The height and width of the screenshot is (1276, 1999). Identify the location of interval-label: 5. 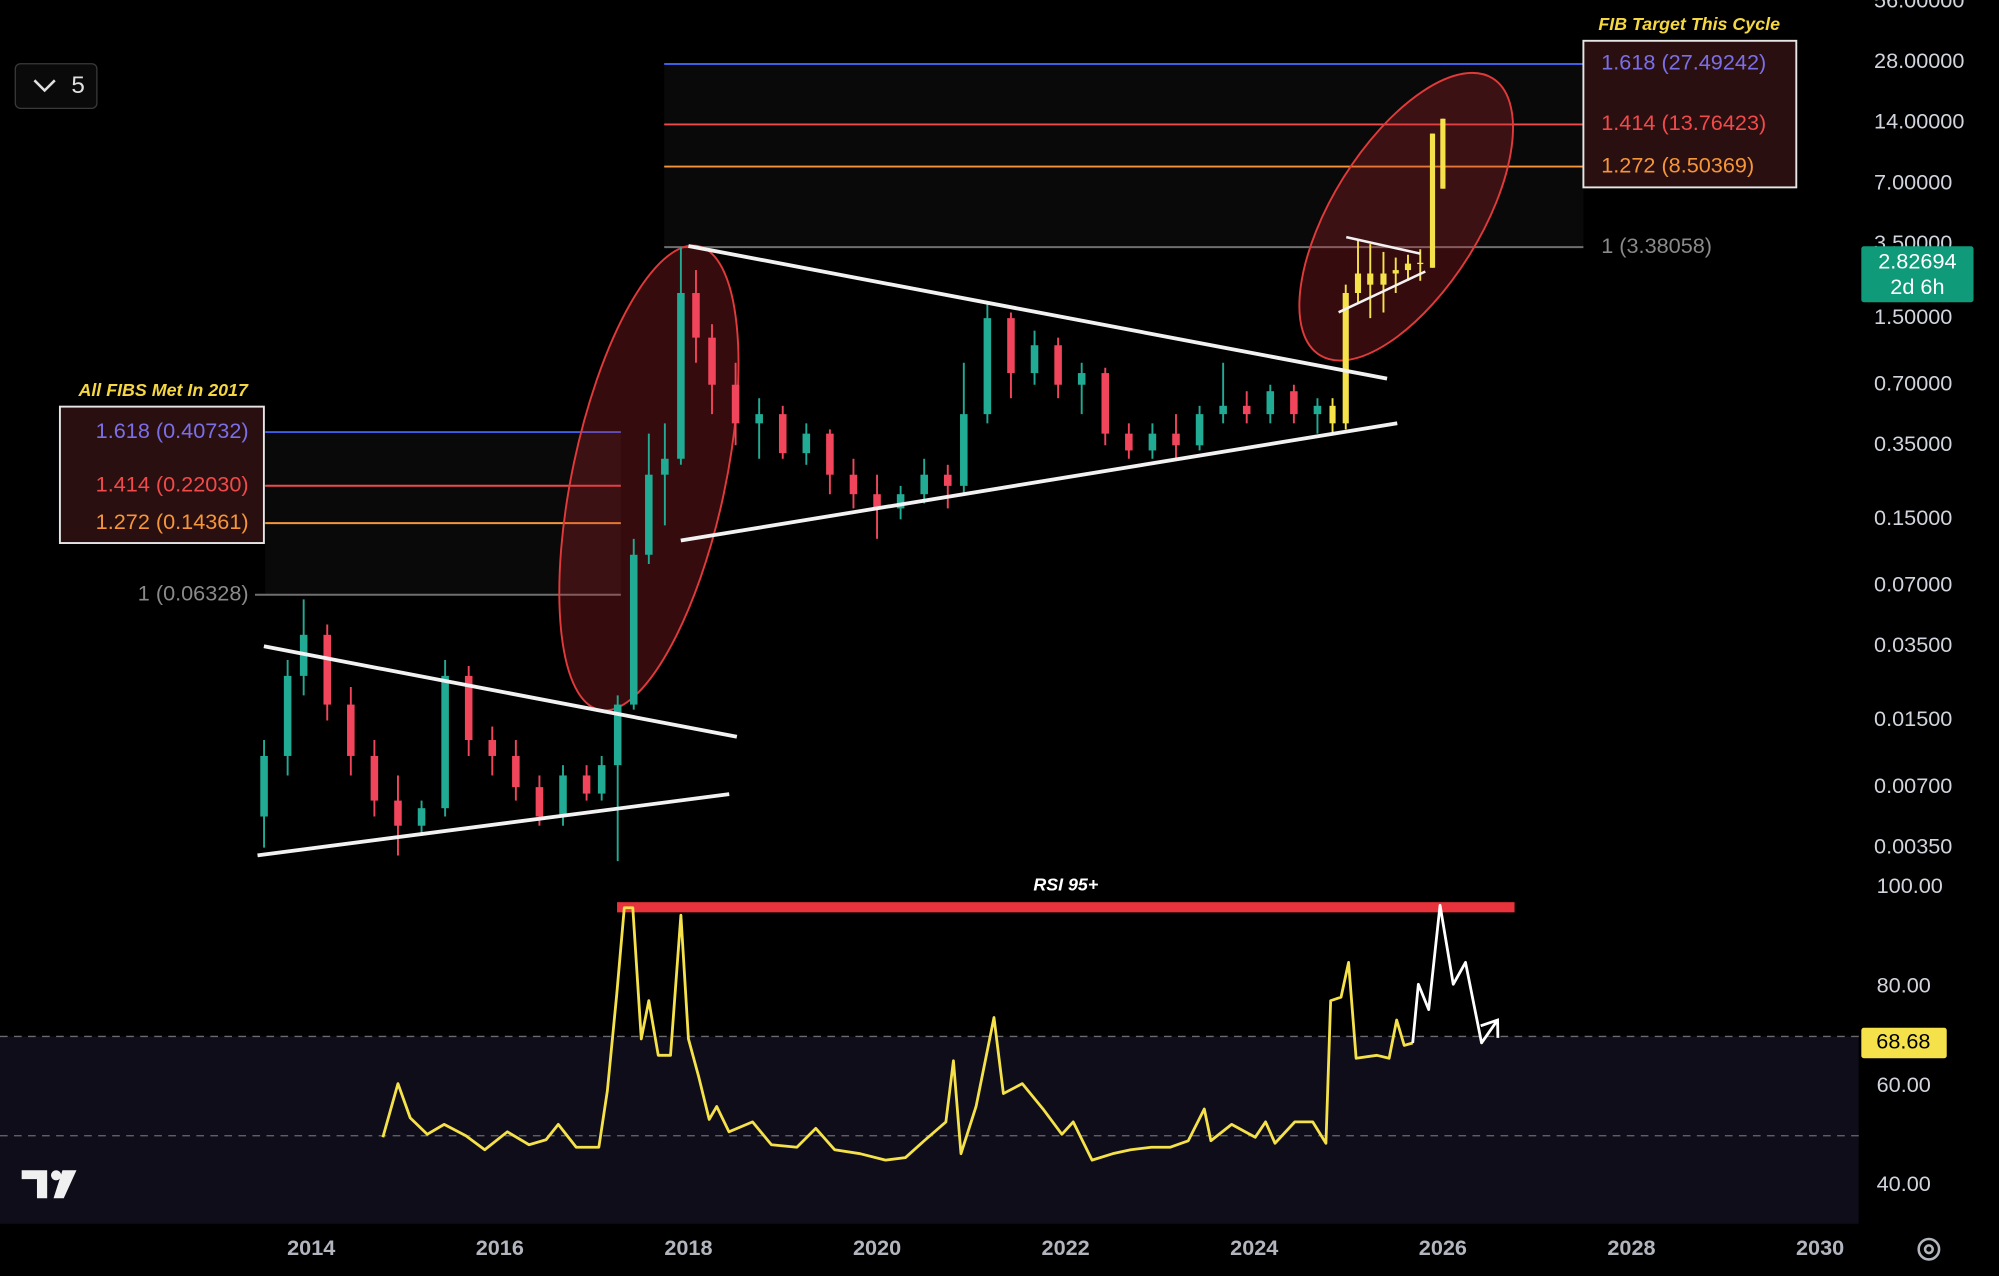
(77, 85).